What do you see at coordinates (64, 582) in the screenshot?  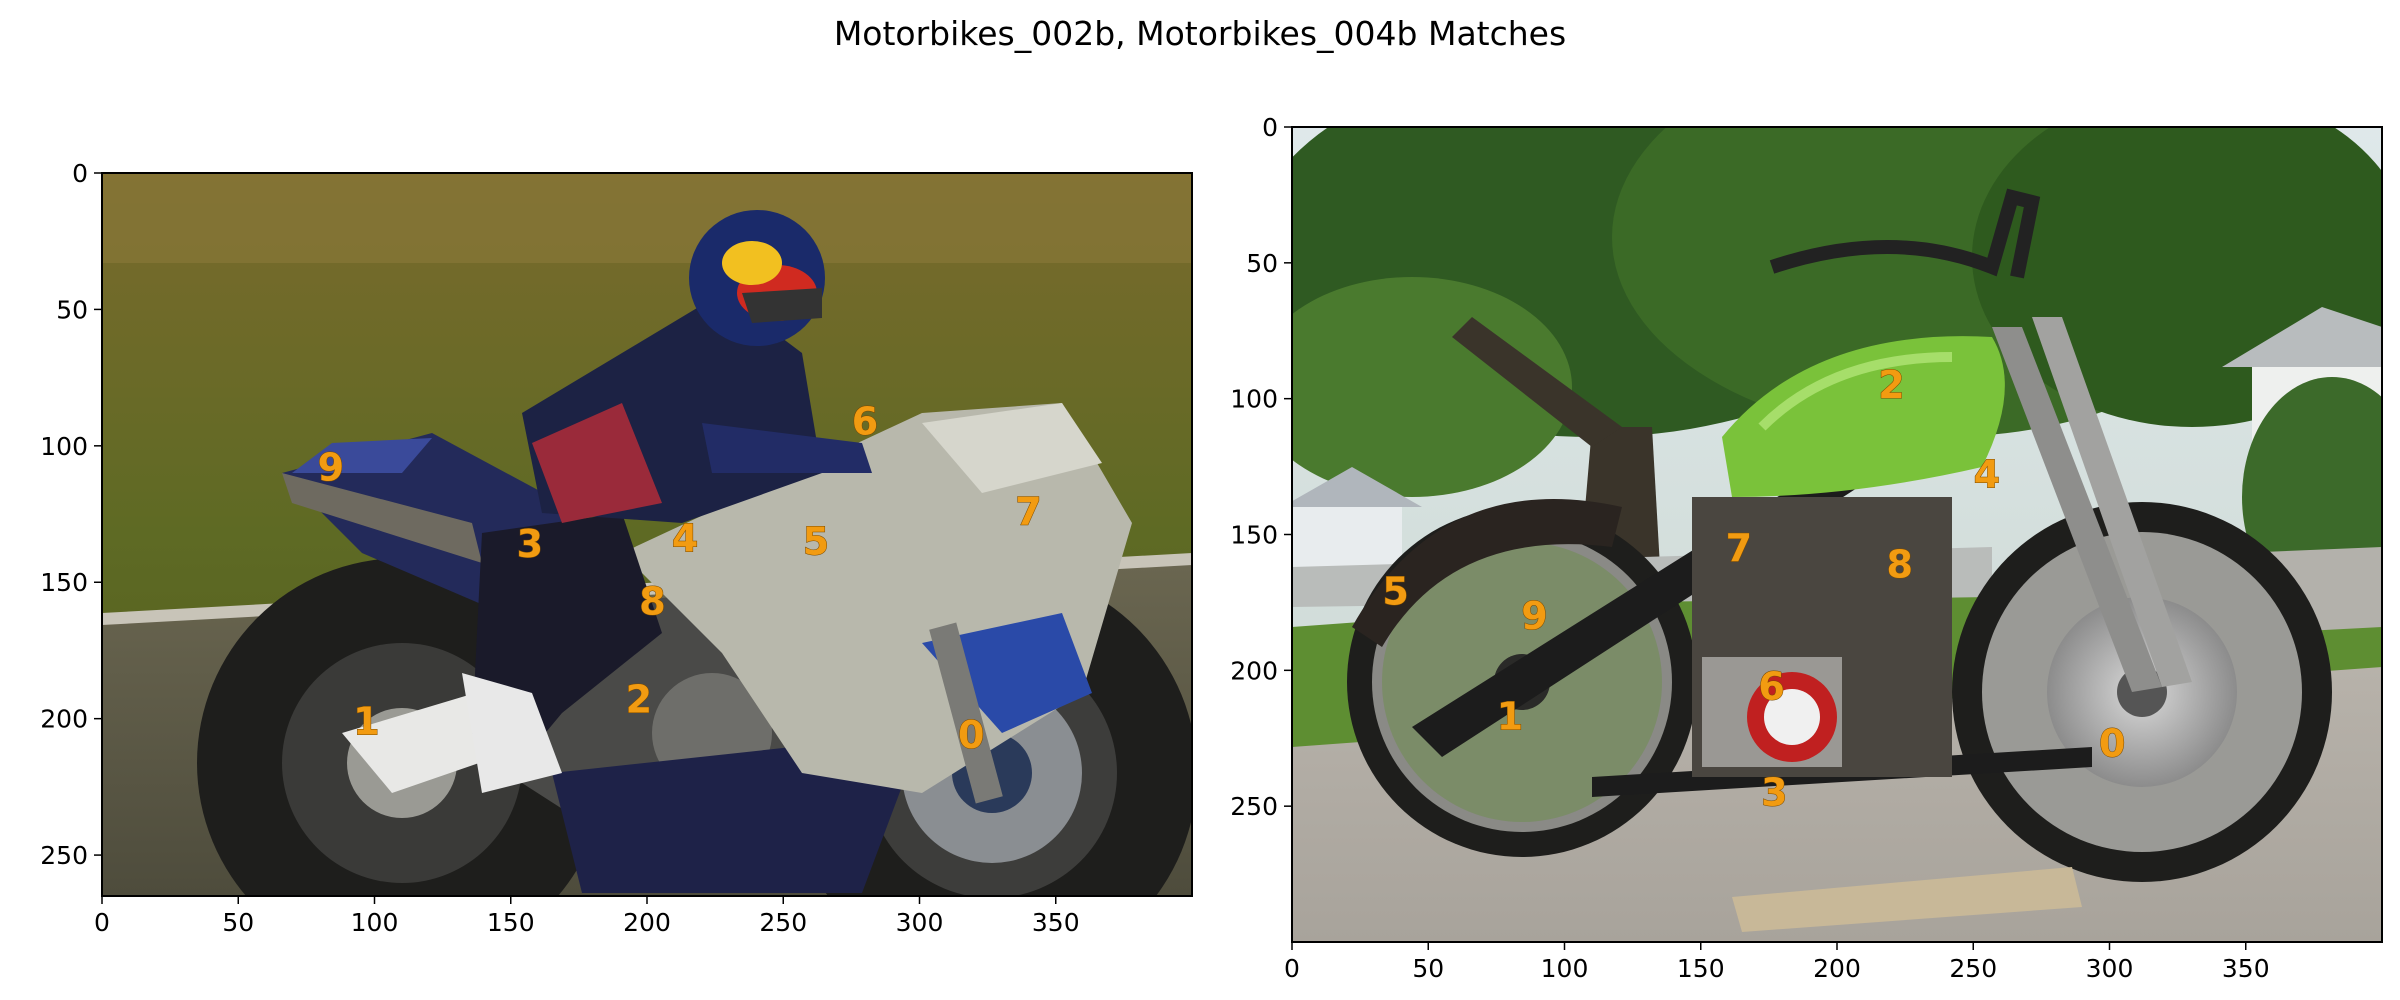 I see `left-ytick-label: 150` at bounding box center [64, 582].